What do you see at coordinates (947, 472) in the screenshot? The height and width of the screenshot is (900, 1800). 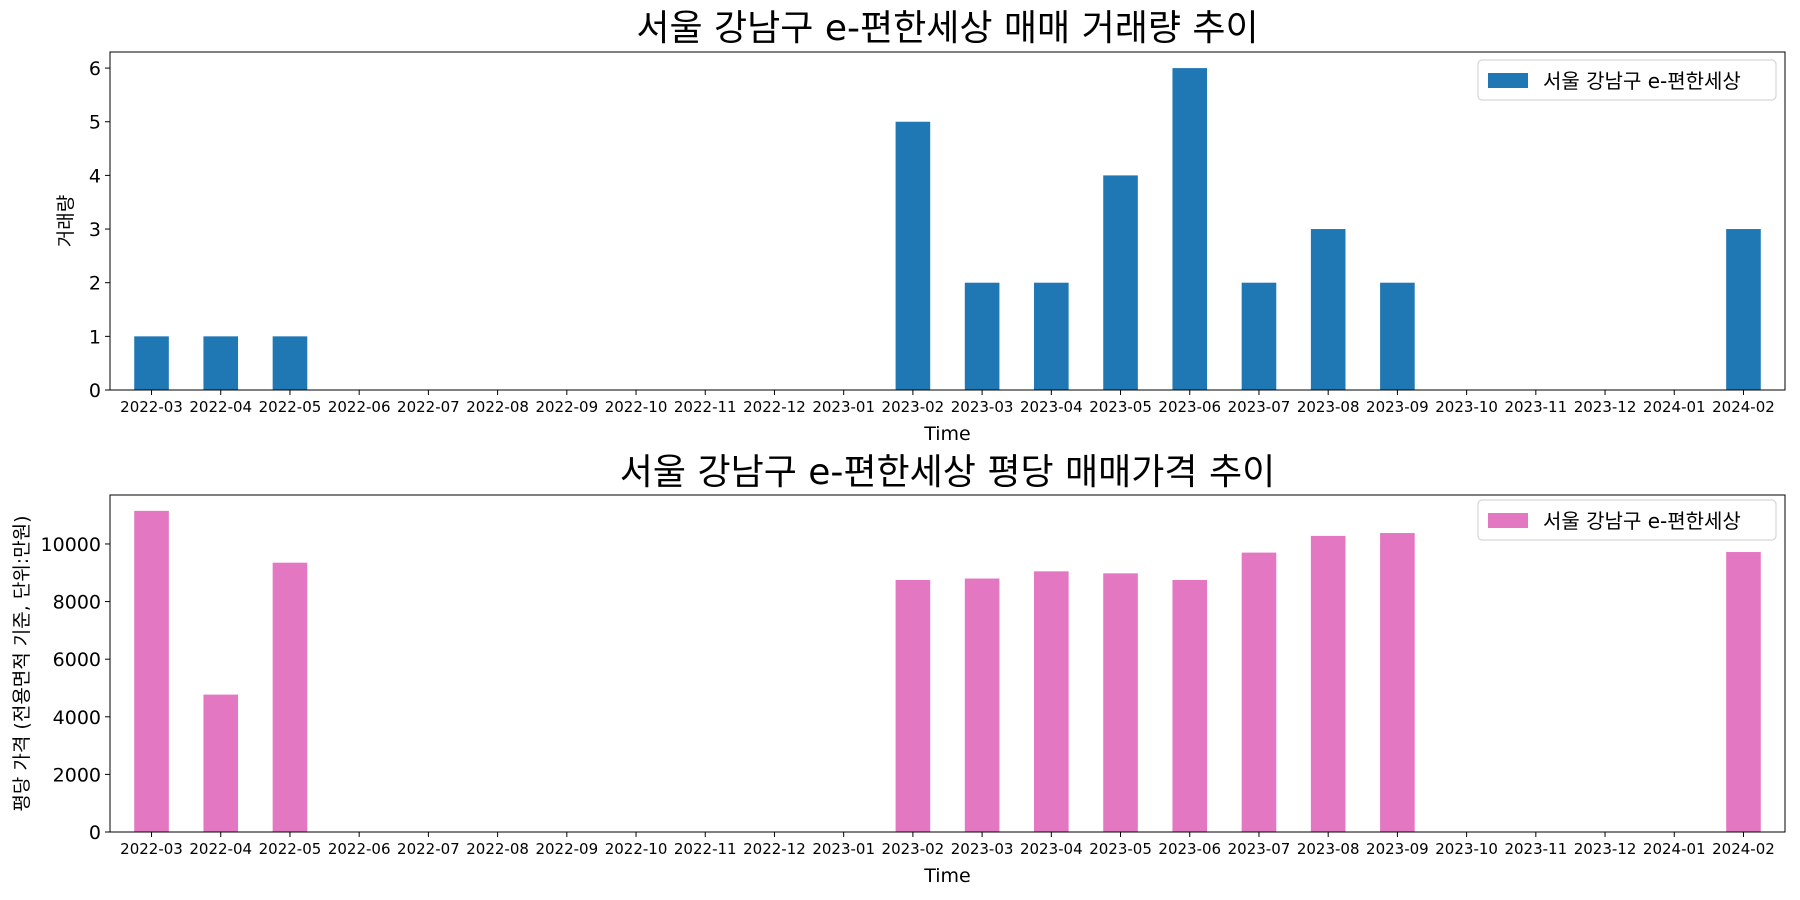 I see `chart-title: 서울 강남구 e-편한세상 평당 매매가격 추이` at bounding box center [947, 472].